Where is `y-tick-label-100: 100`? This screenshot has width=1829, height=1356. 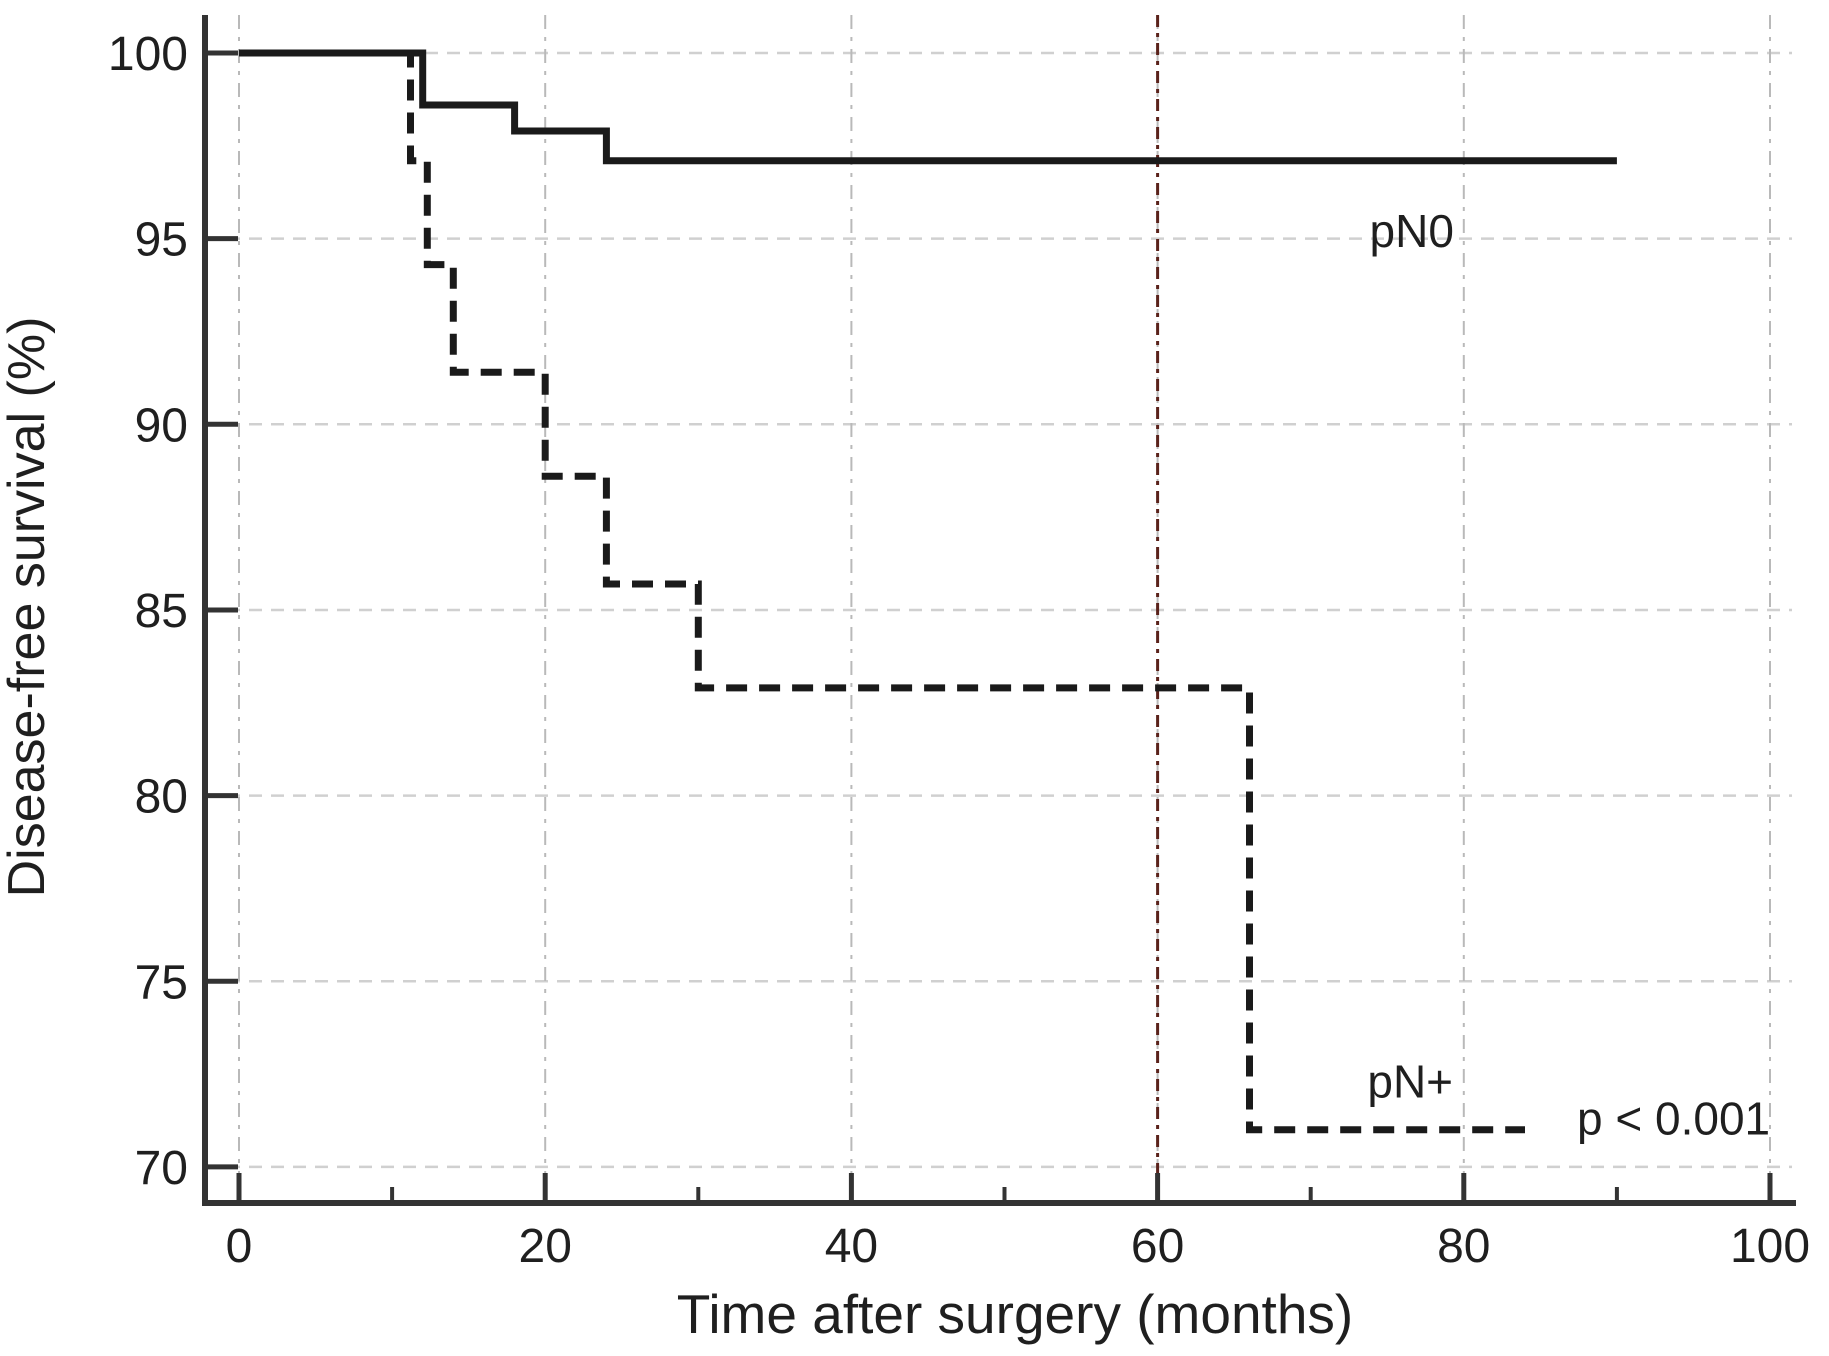 y-tick-label-100: 100 is located at coordinates (148, 54).